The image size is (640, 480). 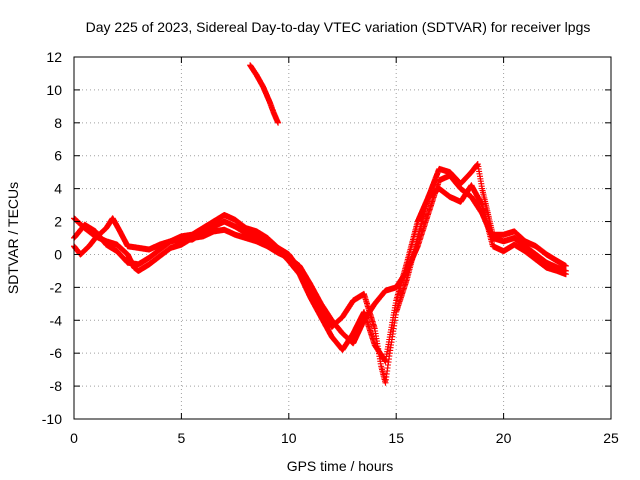 I want to click on x-tick-label: 5, so click(x=182, y=438).